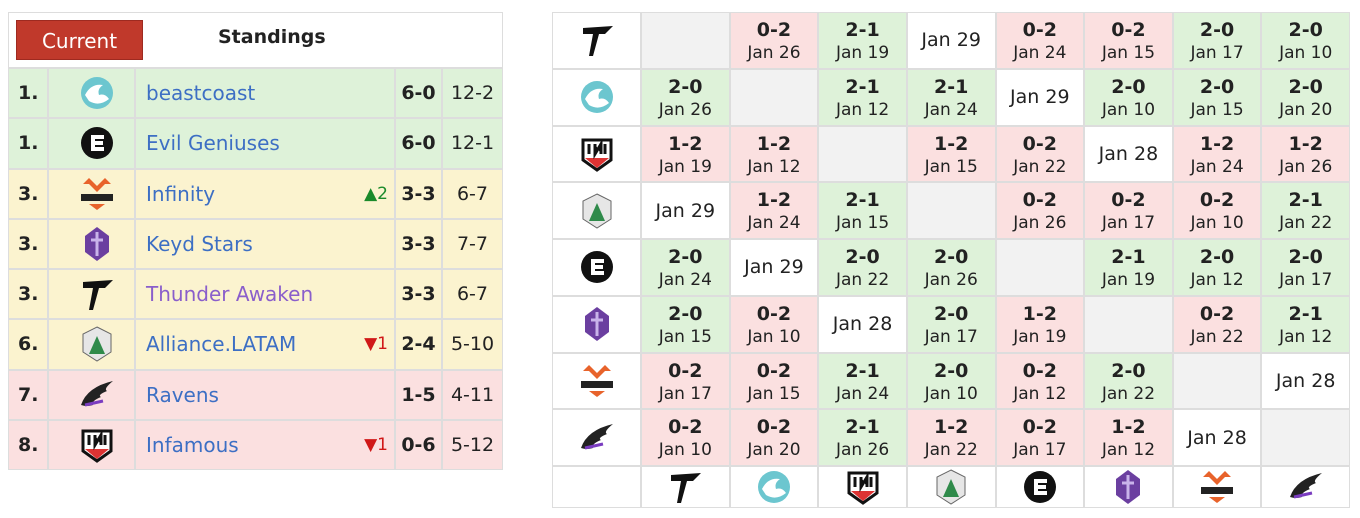  What do you see at coordinates (230, 294) in the screenshot?
I see `team-name: Thunder Awaken` at bounding box center [230, 294].